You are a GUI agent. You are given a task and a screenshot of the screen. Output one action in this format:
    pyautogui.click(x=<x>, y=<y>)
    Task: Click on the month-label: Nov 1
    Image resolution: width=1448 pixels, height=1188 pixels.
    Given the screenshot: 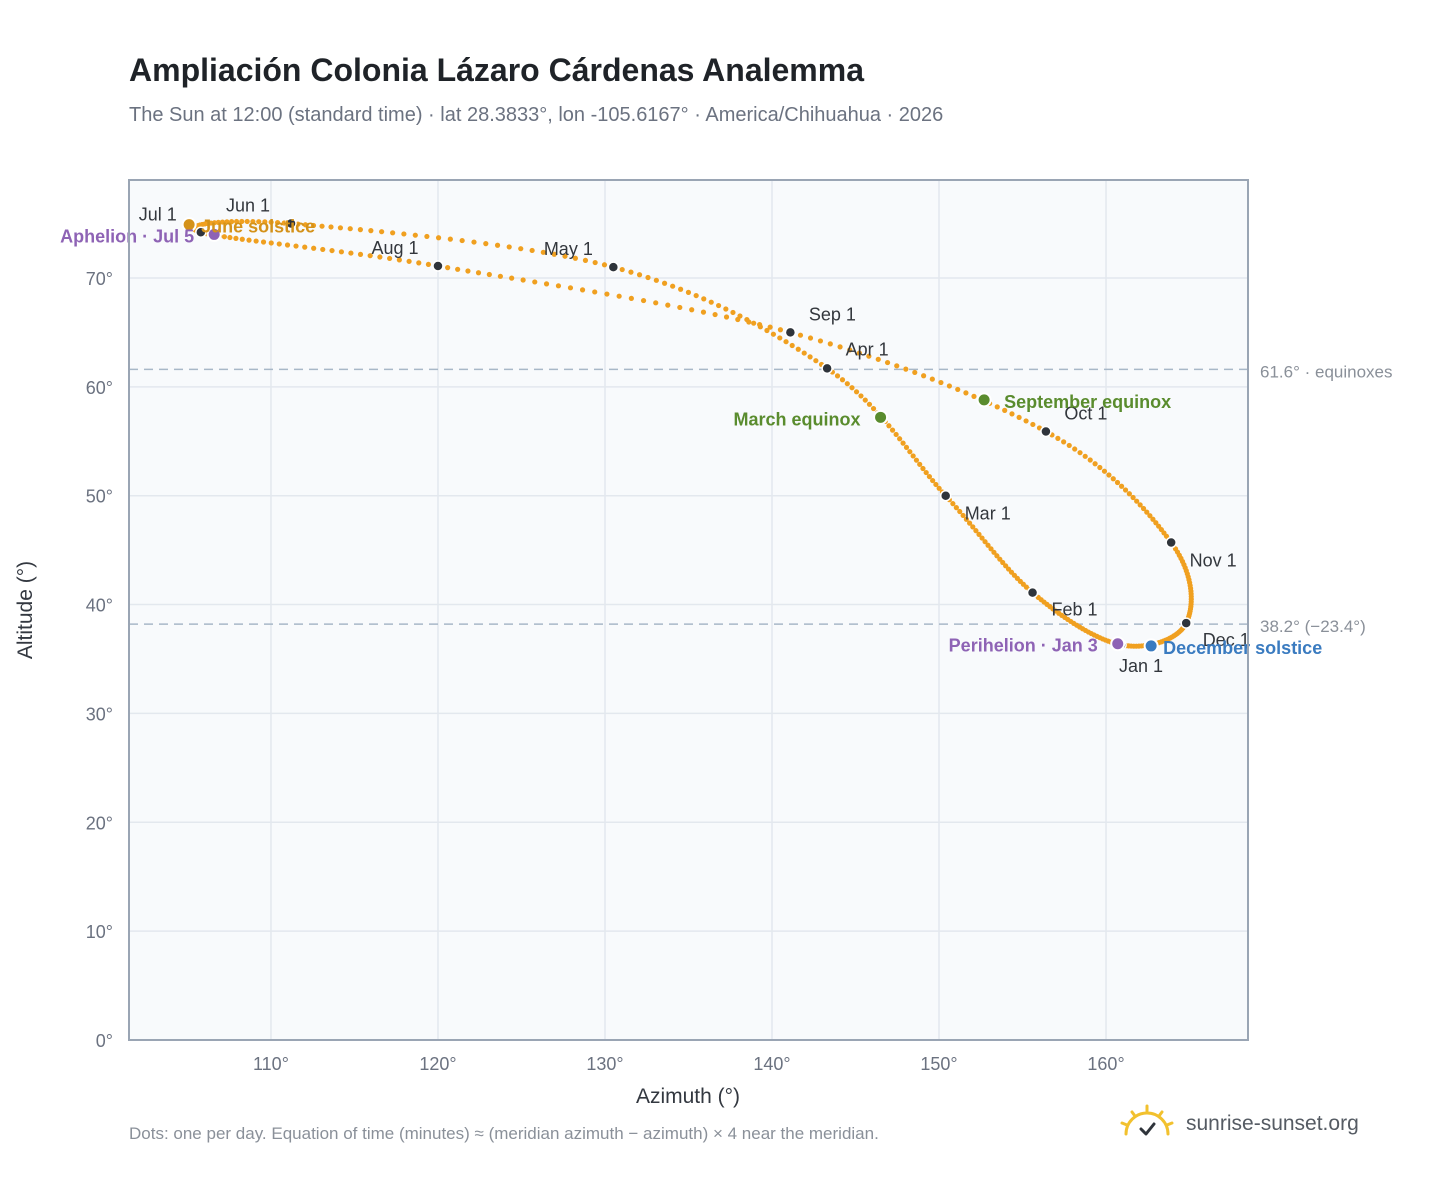 What is the action you would take?
    pyautogui.click(x=1213, y=561)
    